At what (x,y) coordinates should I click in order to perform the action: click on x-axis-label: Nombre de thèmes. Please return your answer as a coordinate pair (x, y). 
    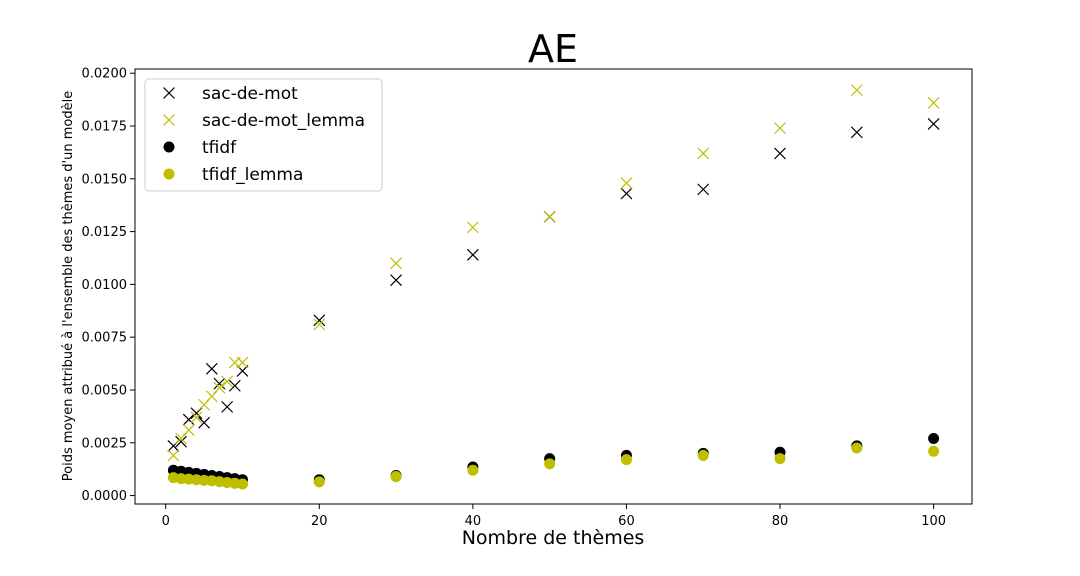
    Looking at the image, I should click on (553, 538).